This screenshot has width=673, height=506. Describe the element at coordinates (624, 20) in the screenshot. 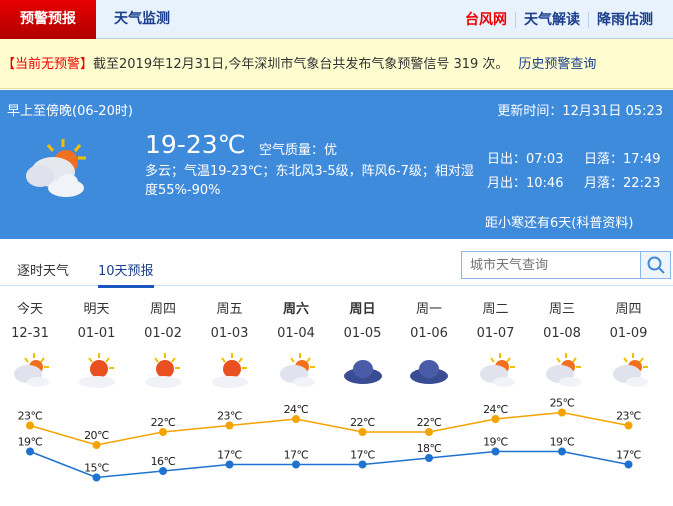

I see `link-rain-estimate: 降雨估测` at that location.